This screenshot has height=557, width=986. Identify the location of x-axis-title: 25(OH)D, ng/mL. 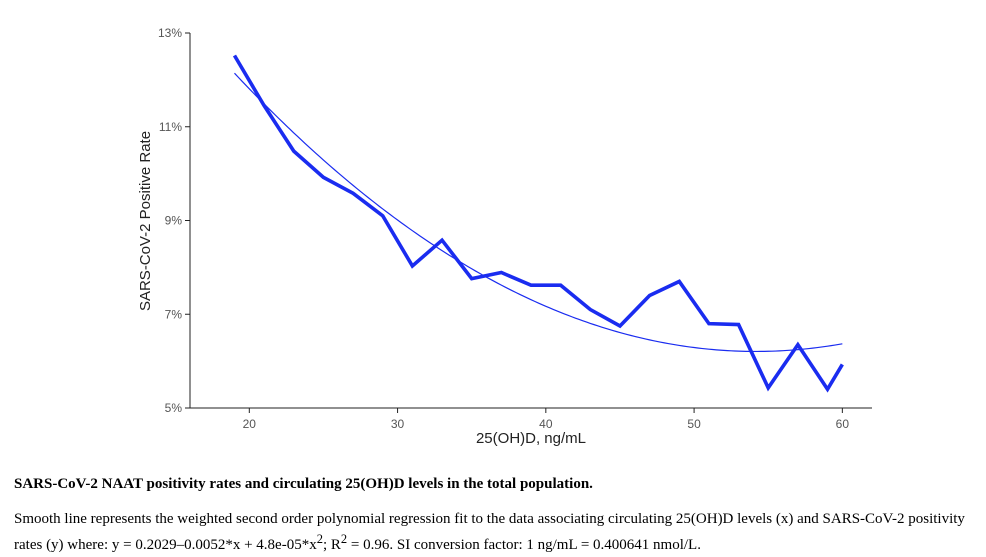
(531, 438).